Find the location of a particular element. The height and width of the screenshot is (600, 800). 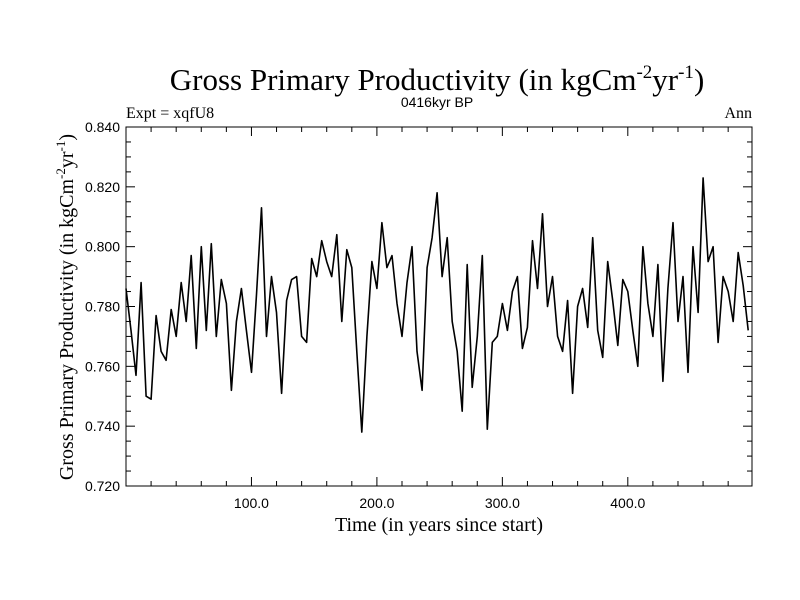

y-tick-label: 0.740 is located at coordinates (102, 426).